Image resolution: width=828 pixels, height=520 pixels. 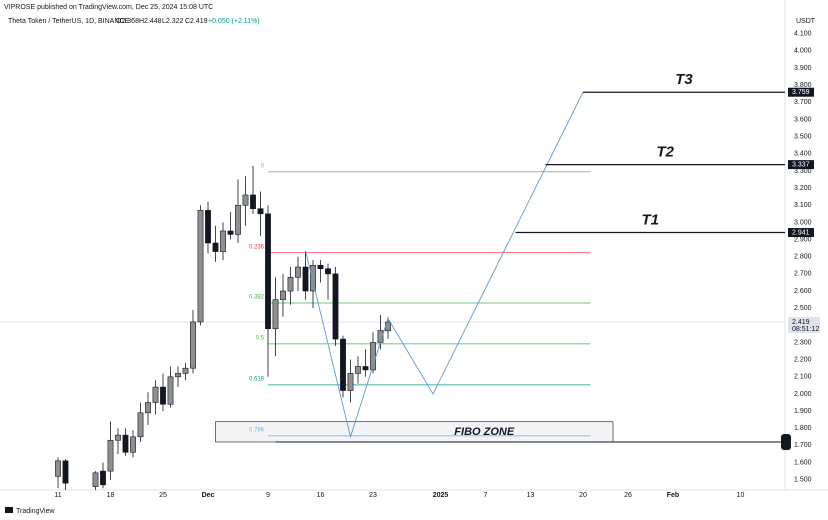 I want to click on last-price-box, so click(x=804, y=325).